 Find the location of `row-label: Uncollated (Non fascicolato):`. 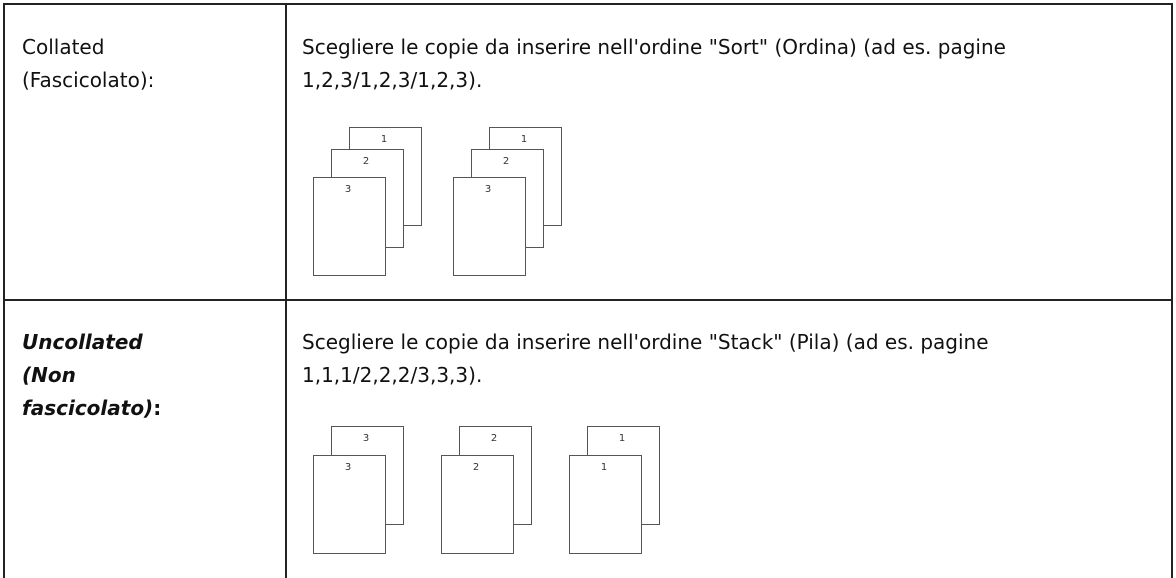

row-label: Uncollated (Non fascicolato): is located at coordinates (107, 375).